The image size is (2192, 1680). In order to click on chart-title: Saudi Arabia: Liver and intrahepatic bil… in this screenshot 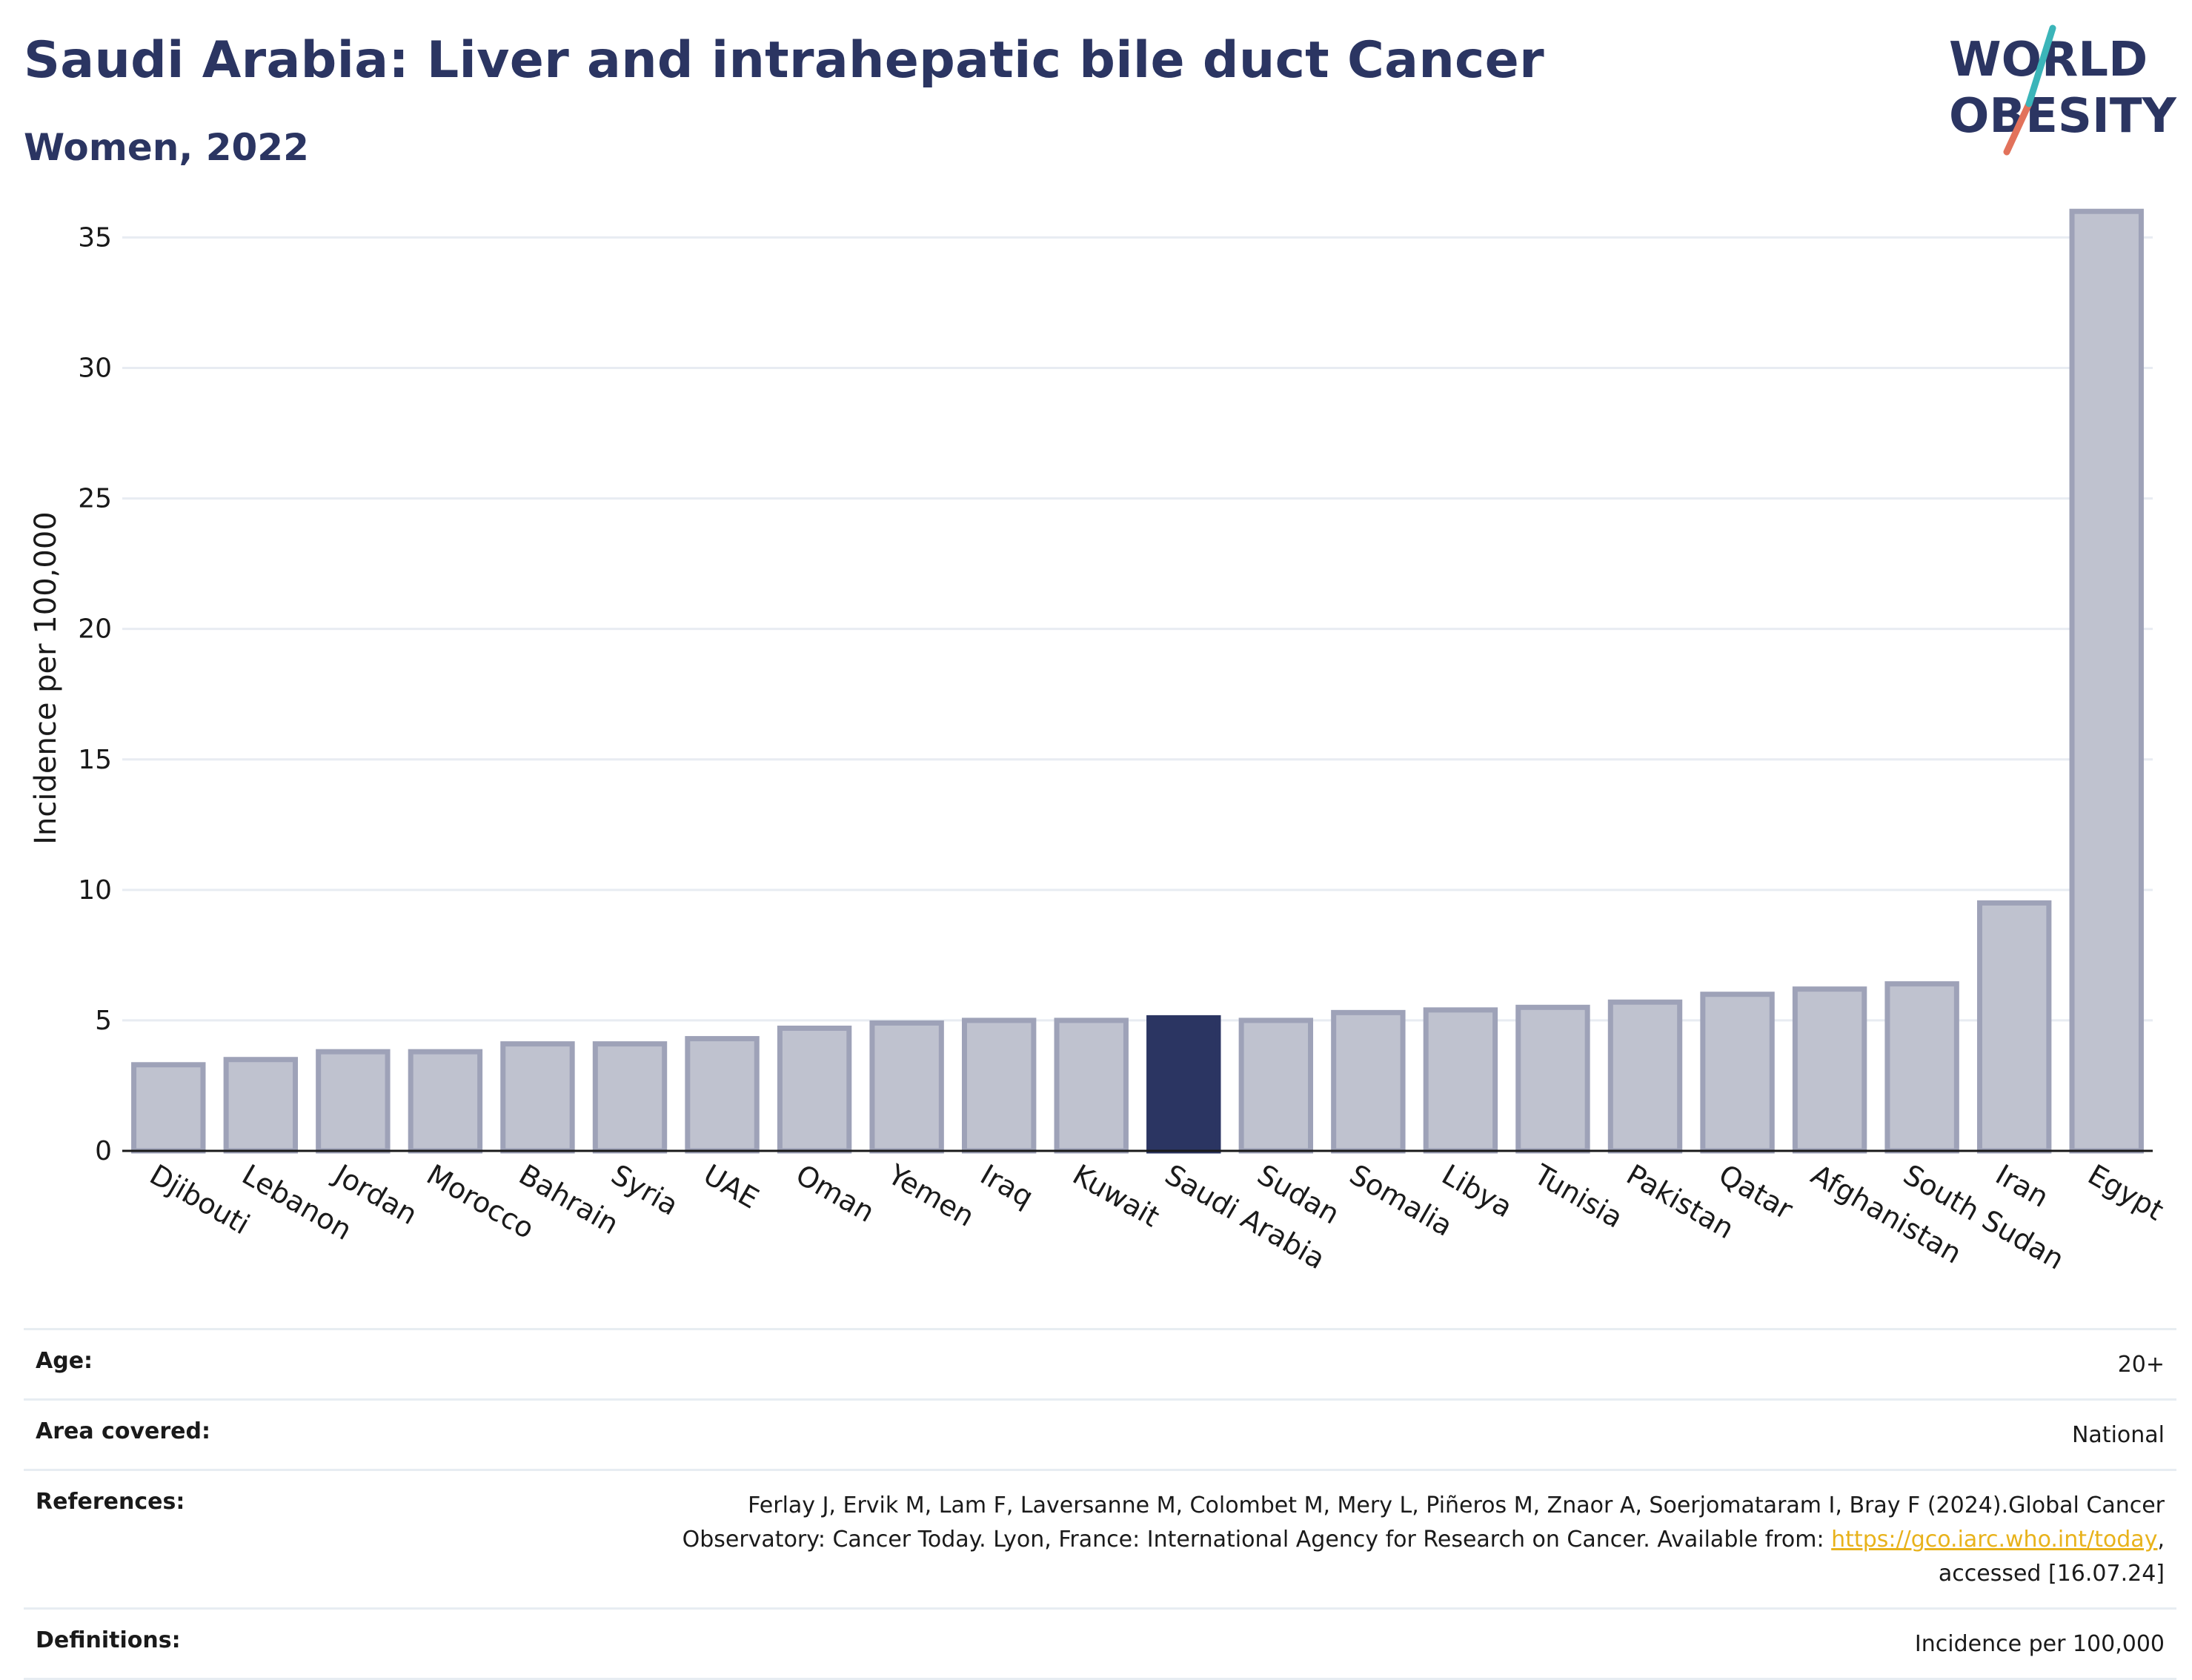, I will do `click(784, 61)`.